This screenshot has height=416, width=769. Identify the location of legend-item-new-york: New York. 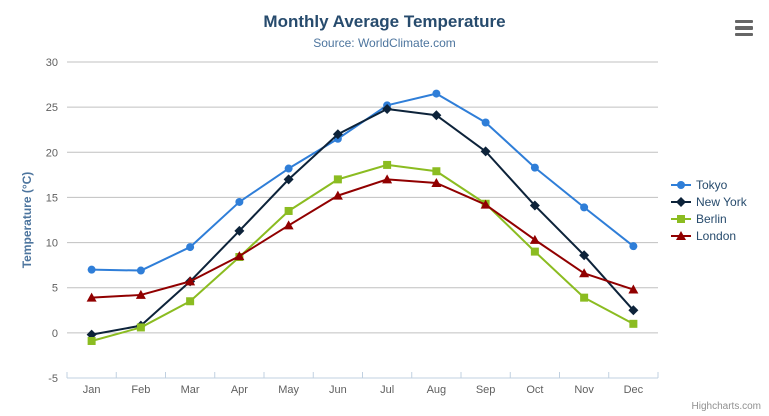
(709, 202).